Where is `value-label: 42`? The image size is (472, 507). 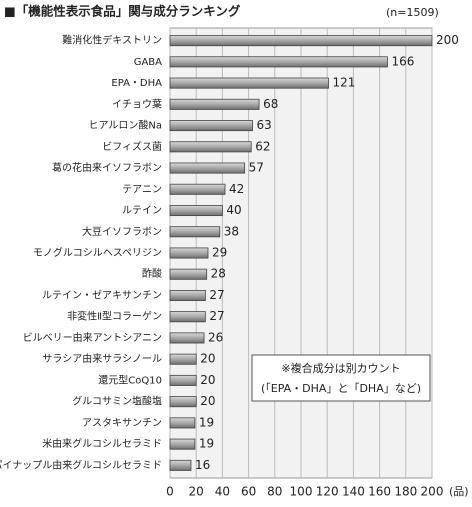 value-label: 42 is located at coordinates (236, 189).